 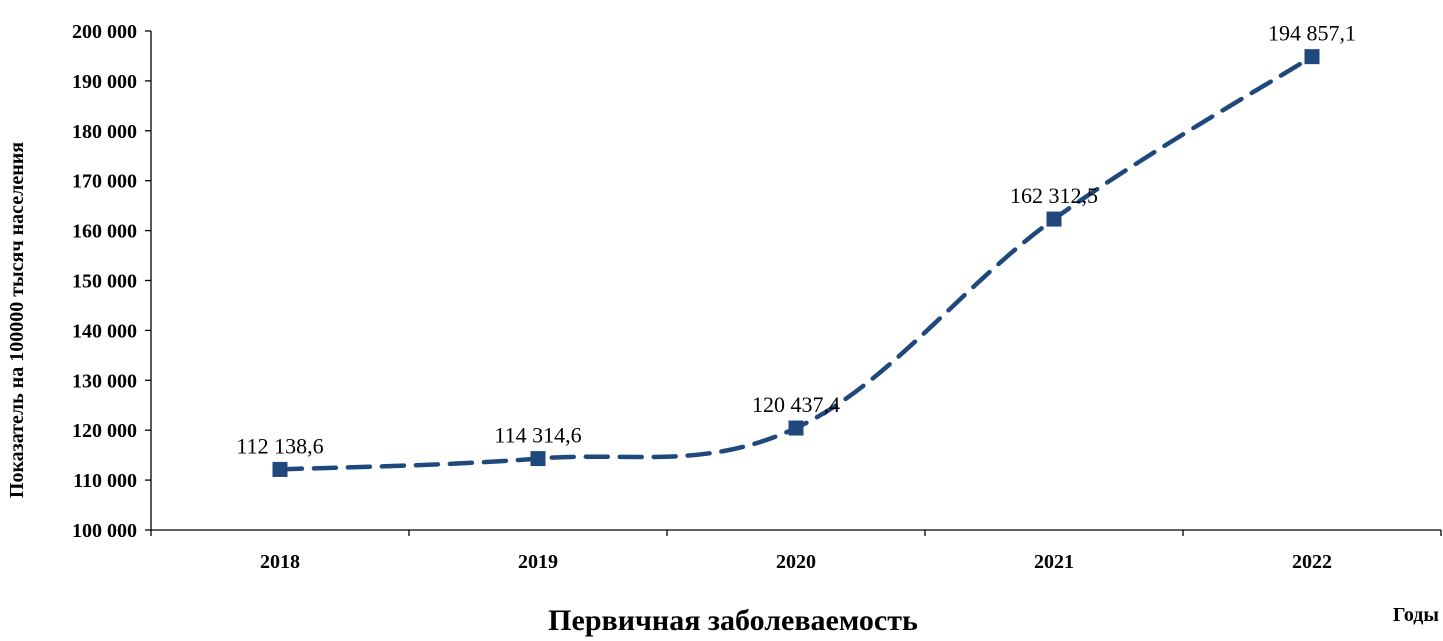 What do you see at coordinates (105, 481) in the screenshot?
I see `y-tick-label: 110 000` at bounding box center [105, 481].